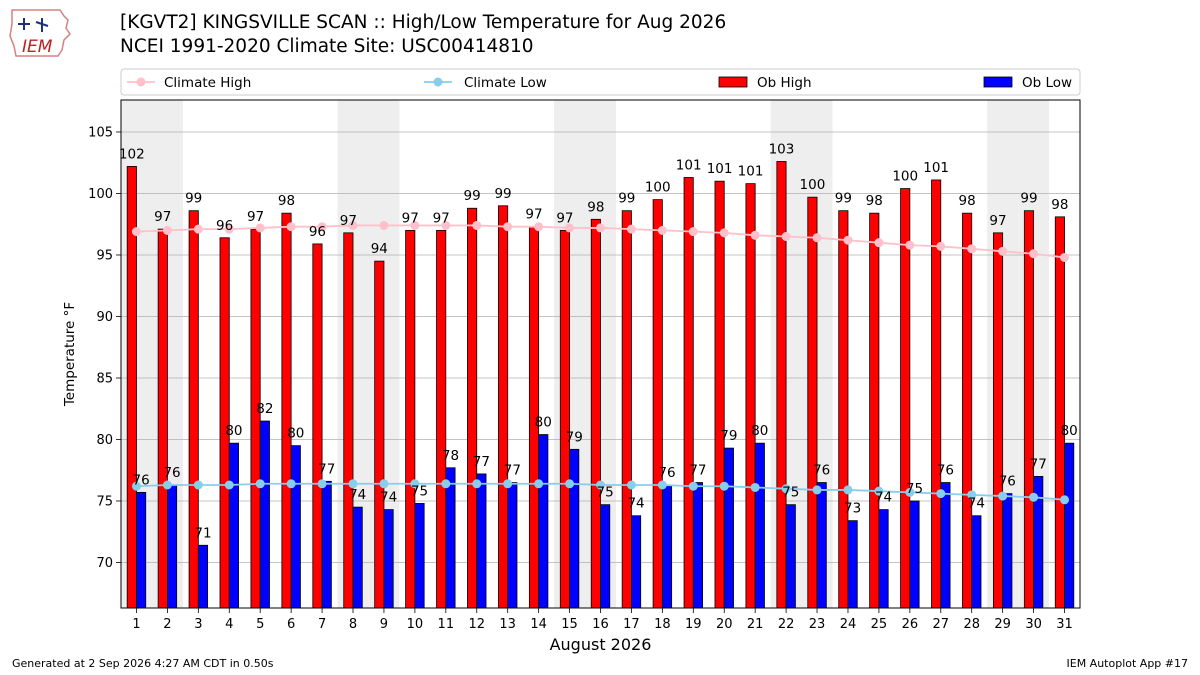 This screenshot has height=675, width=1200. I want to click on x-tick-label: 10, so click(415, 624).